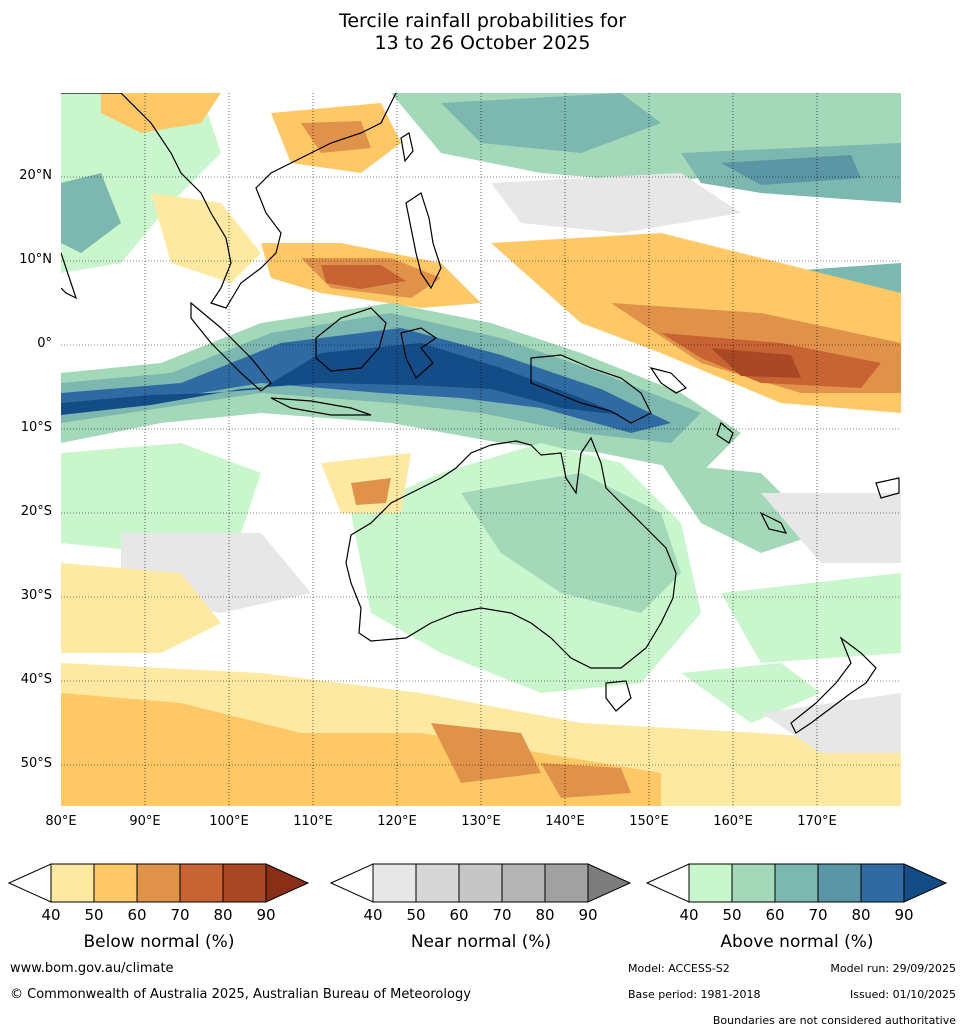 This screenshot has width=965, height=1035. I want to click on lon-label-120e: 120°E, so click(397, 821).